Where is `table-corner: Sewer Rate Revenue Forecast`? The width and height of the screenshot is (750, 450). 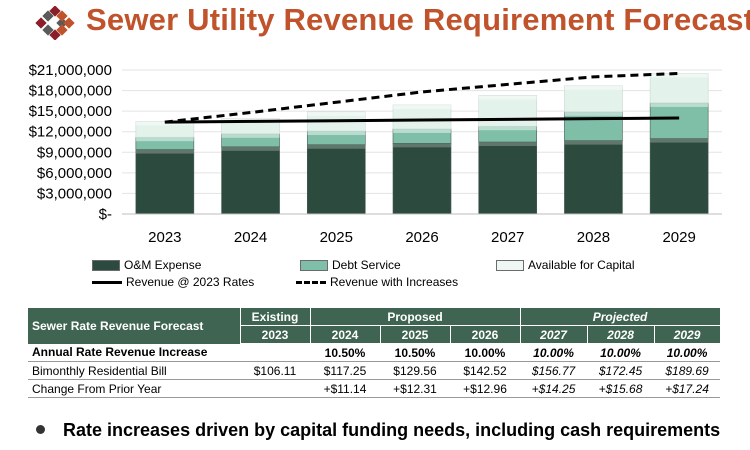 table-corner: Sewer Rate Revenue Forecast is located at coordinates (134, 325).